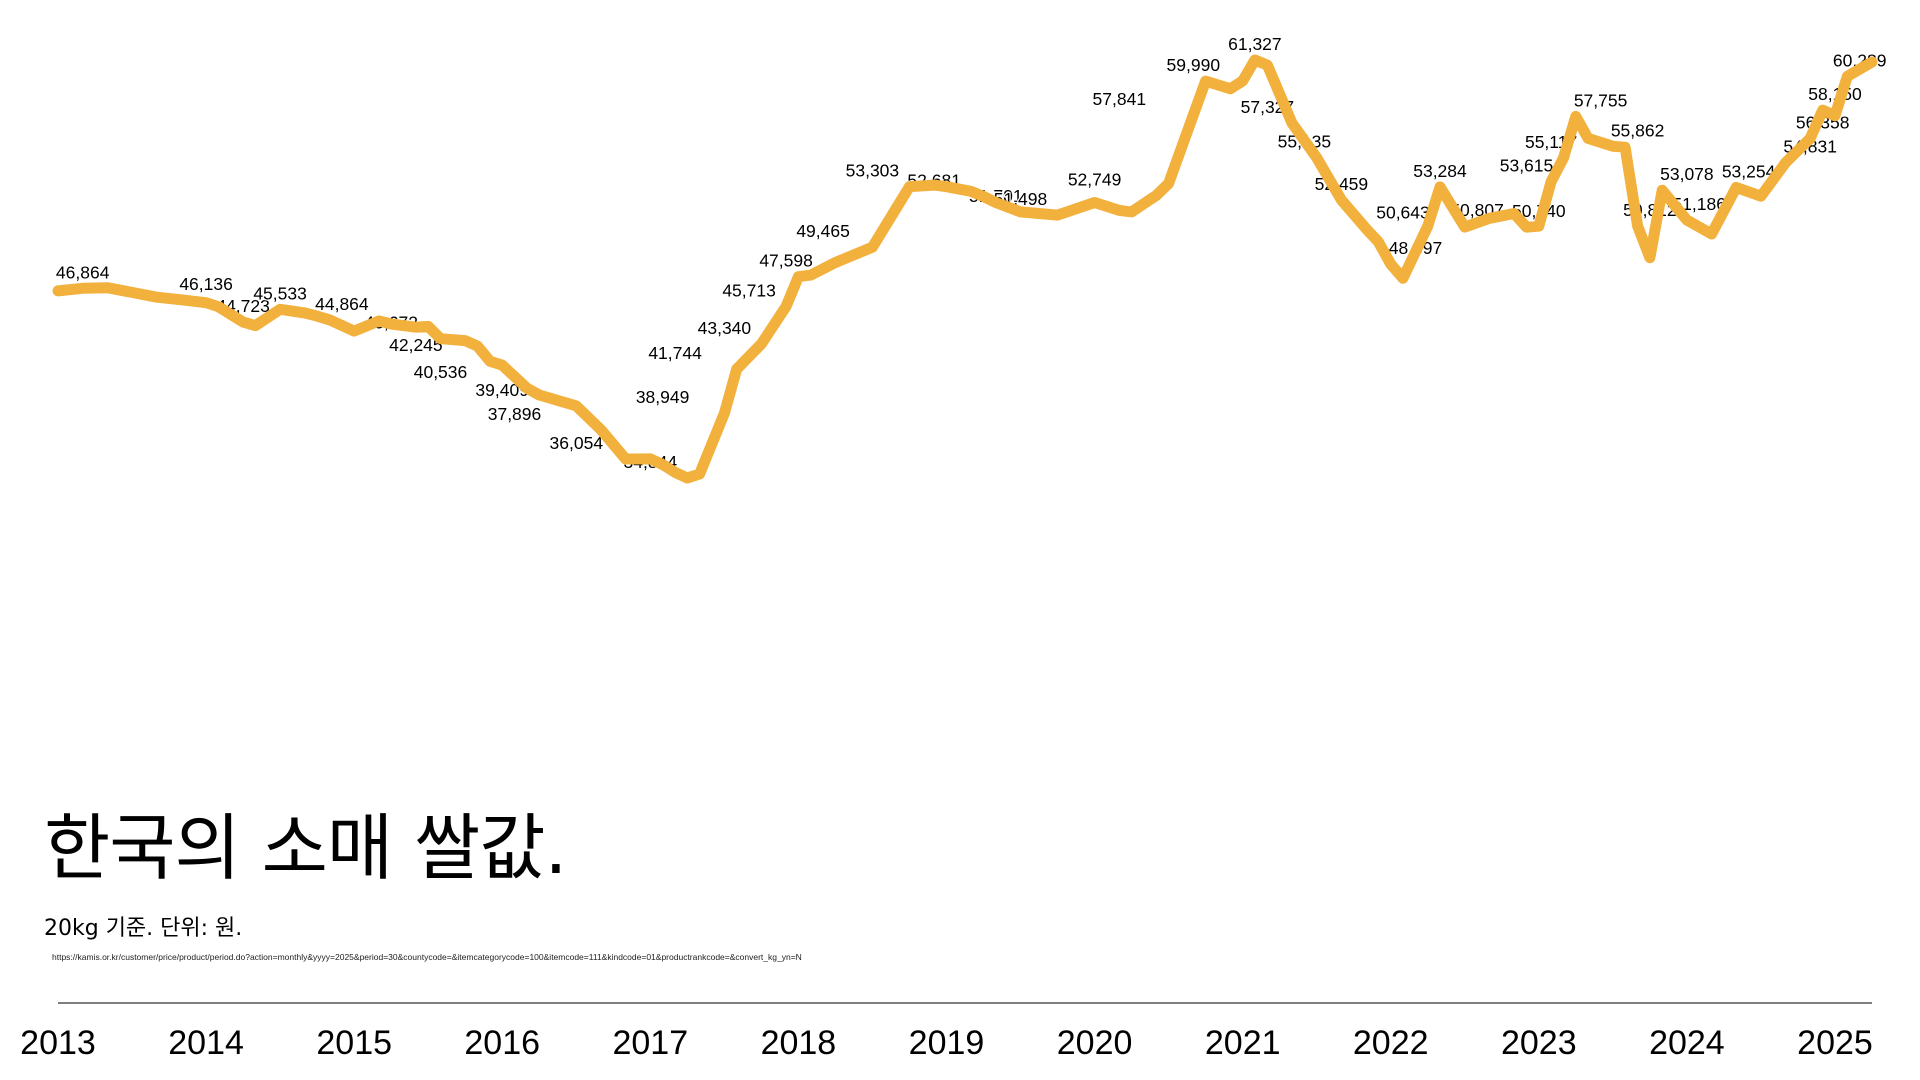 The image size is (1920, 1080). I want to click on x-tick-label: 2024, so click(1687, 1043).